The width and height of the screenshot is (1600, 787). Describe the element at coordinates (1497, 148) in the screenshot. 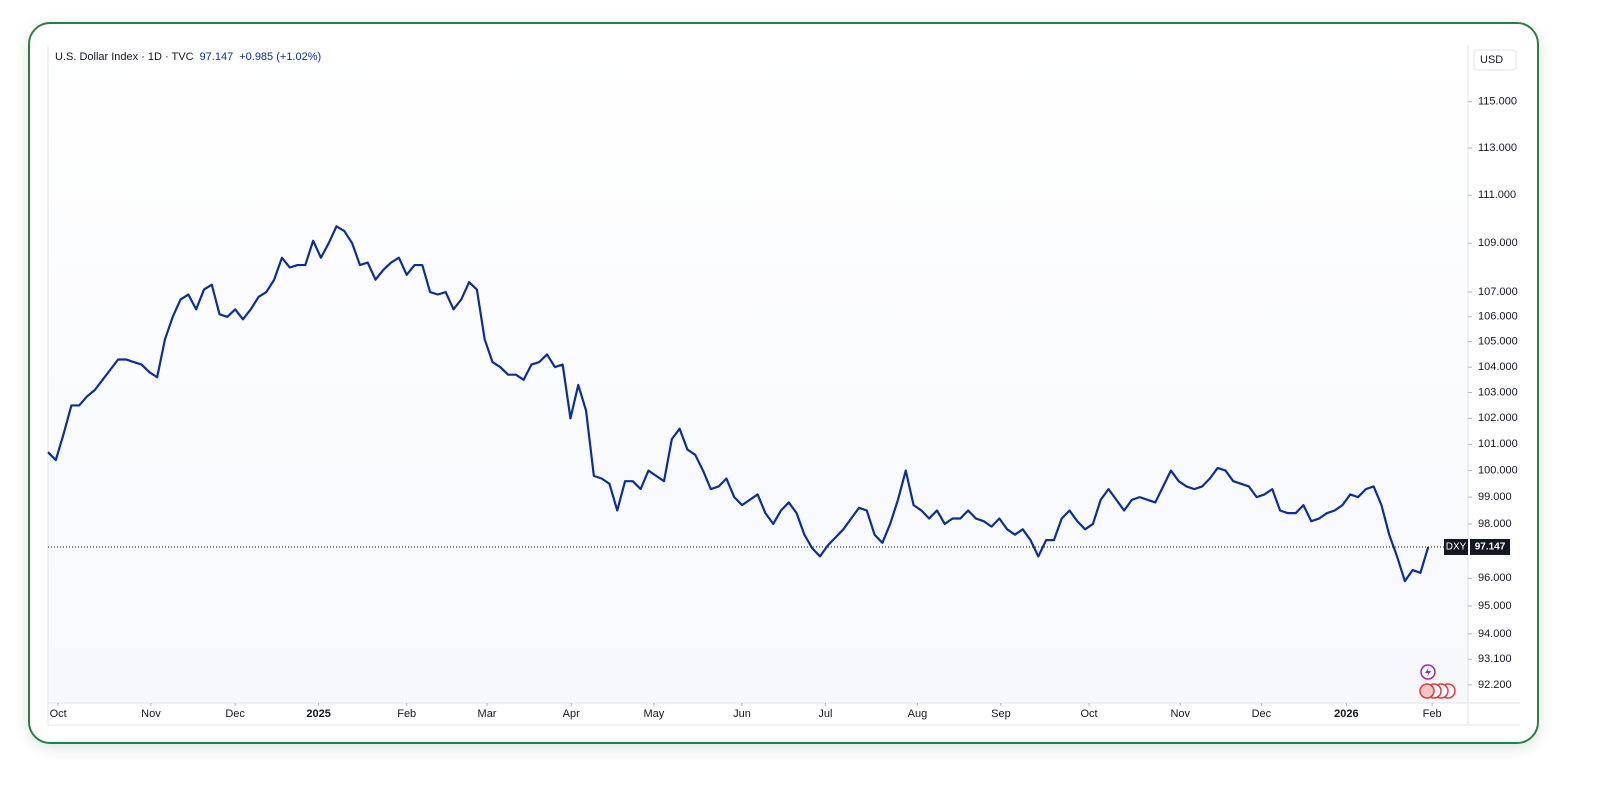

I see `y-tick-label: 113.000` at that location.